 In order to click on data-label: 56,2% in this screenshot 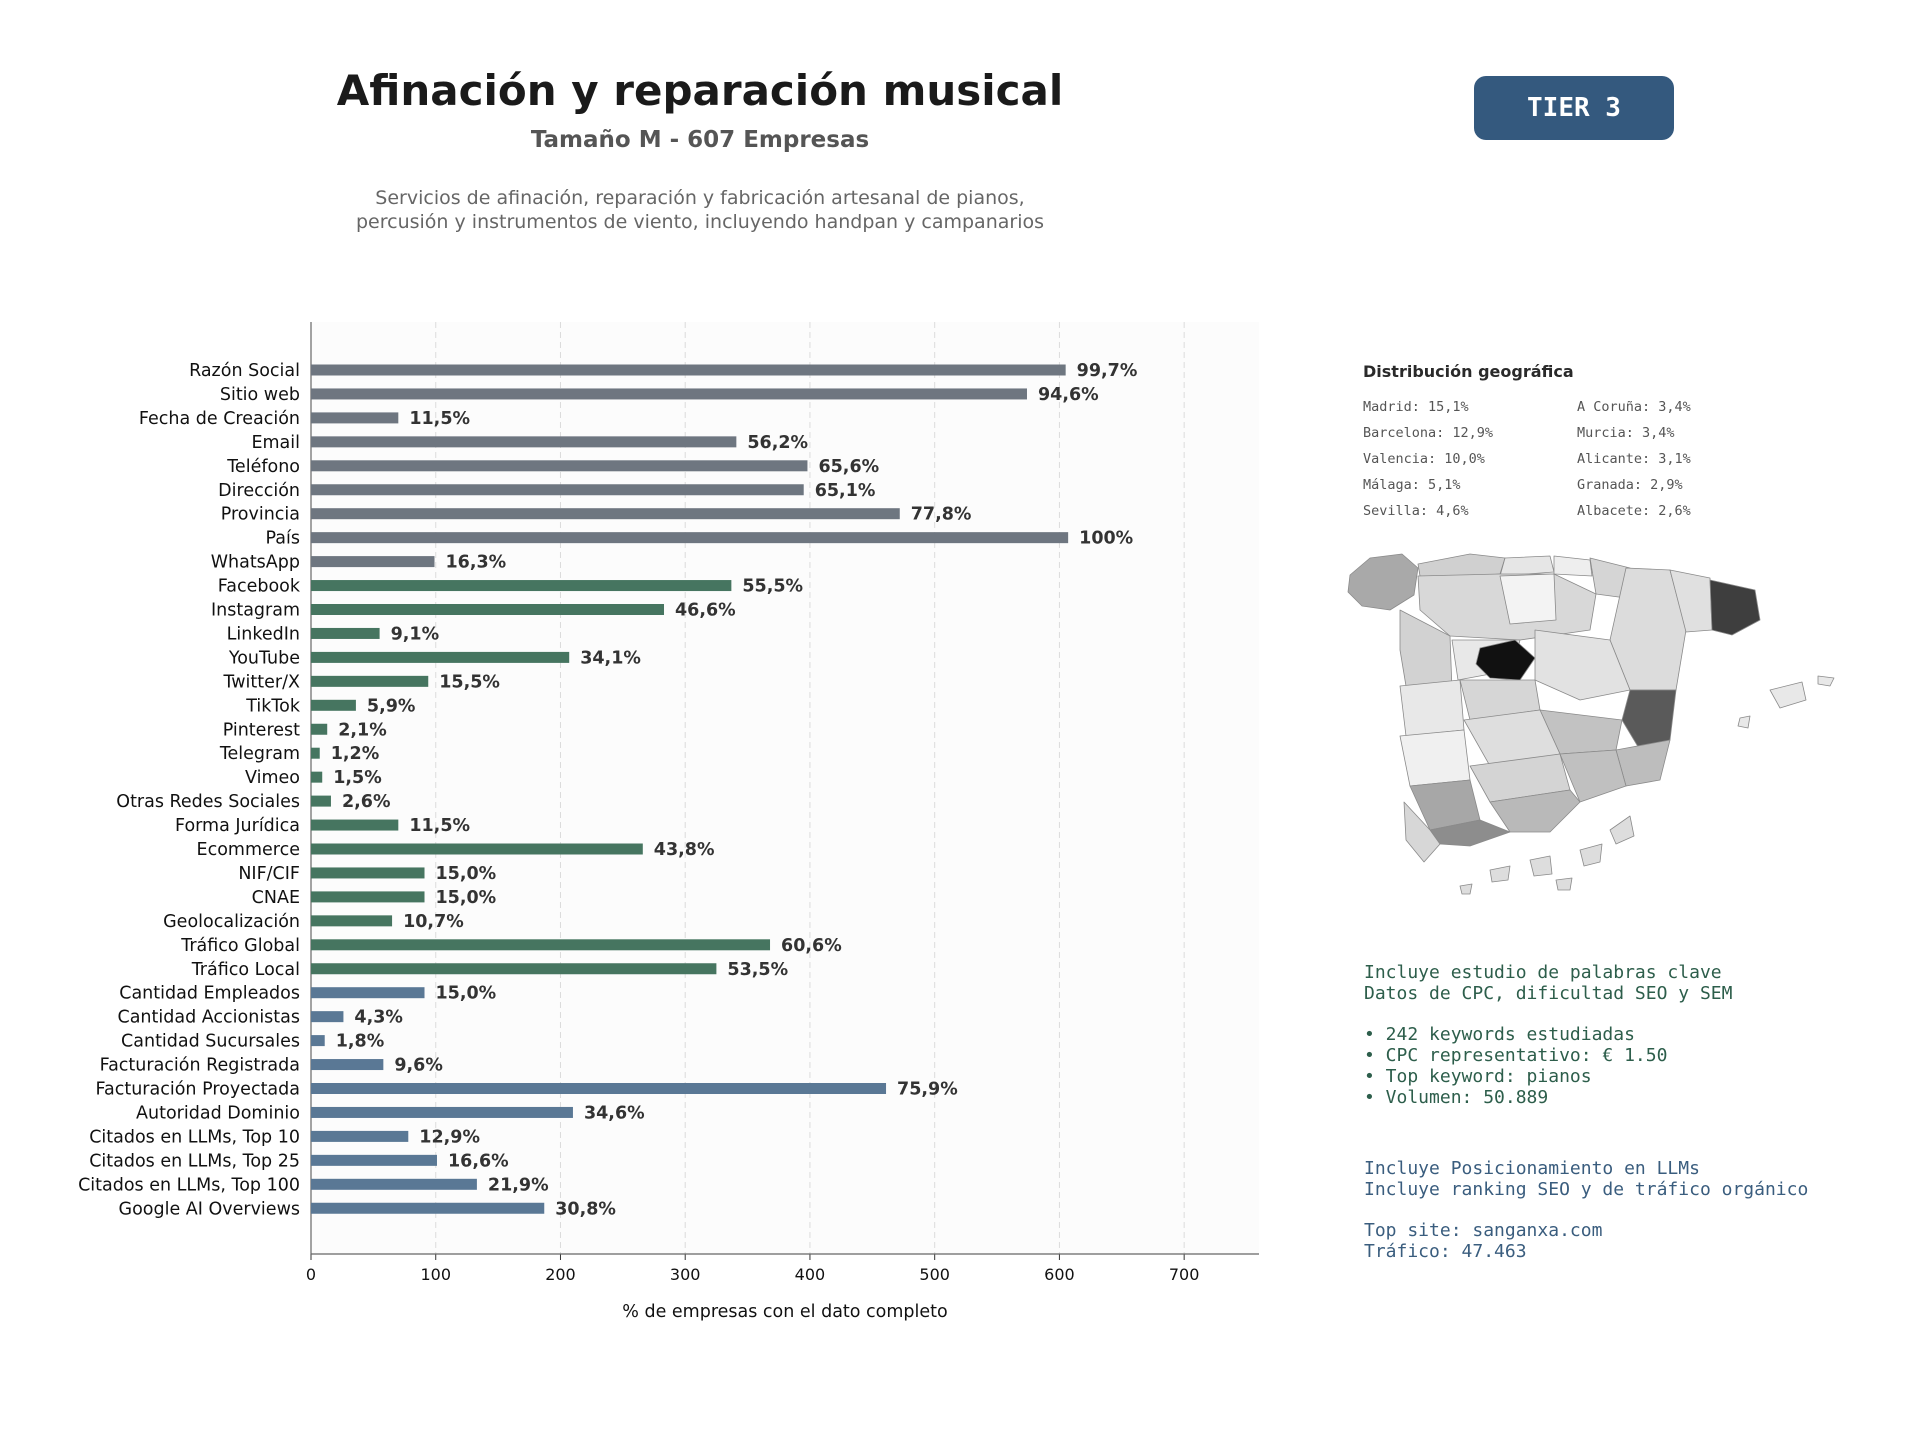, I will do `click(777, 443)`.